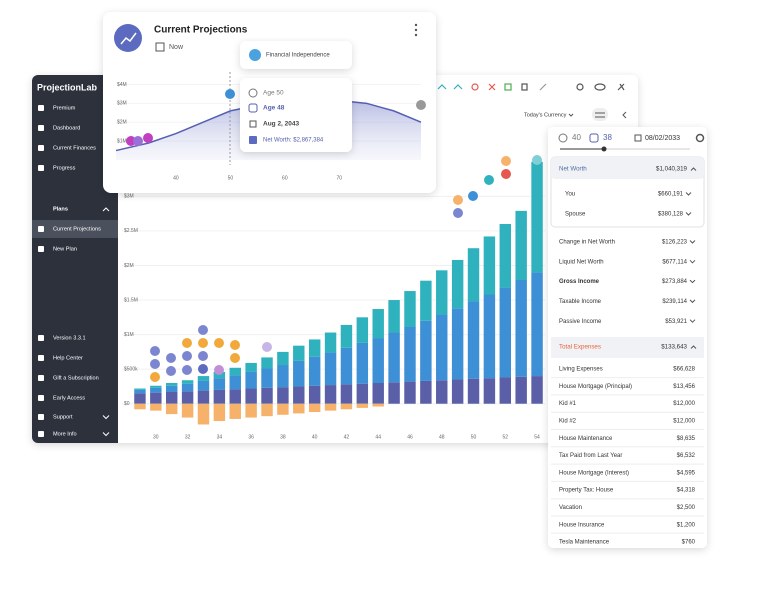 This screenshot has height=591, width=768. I want to click on x-tick-label: 32, so click(188, 437).